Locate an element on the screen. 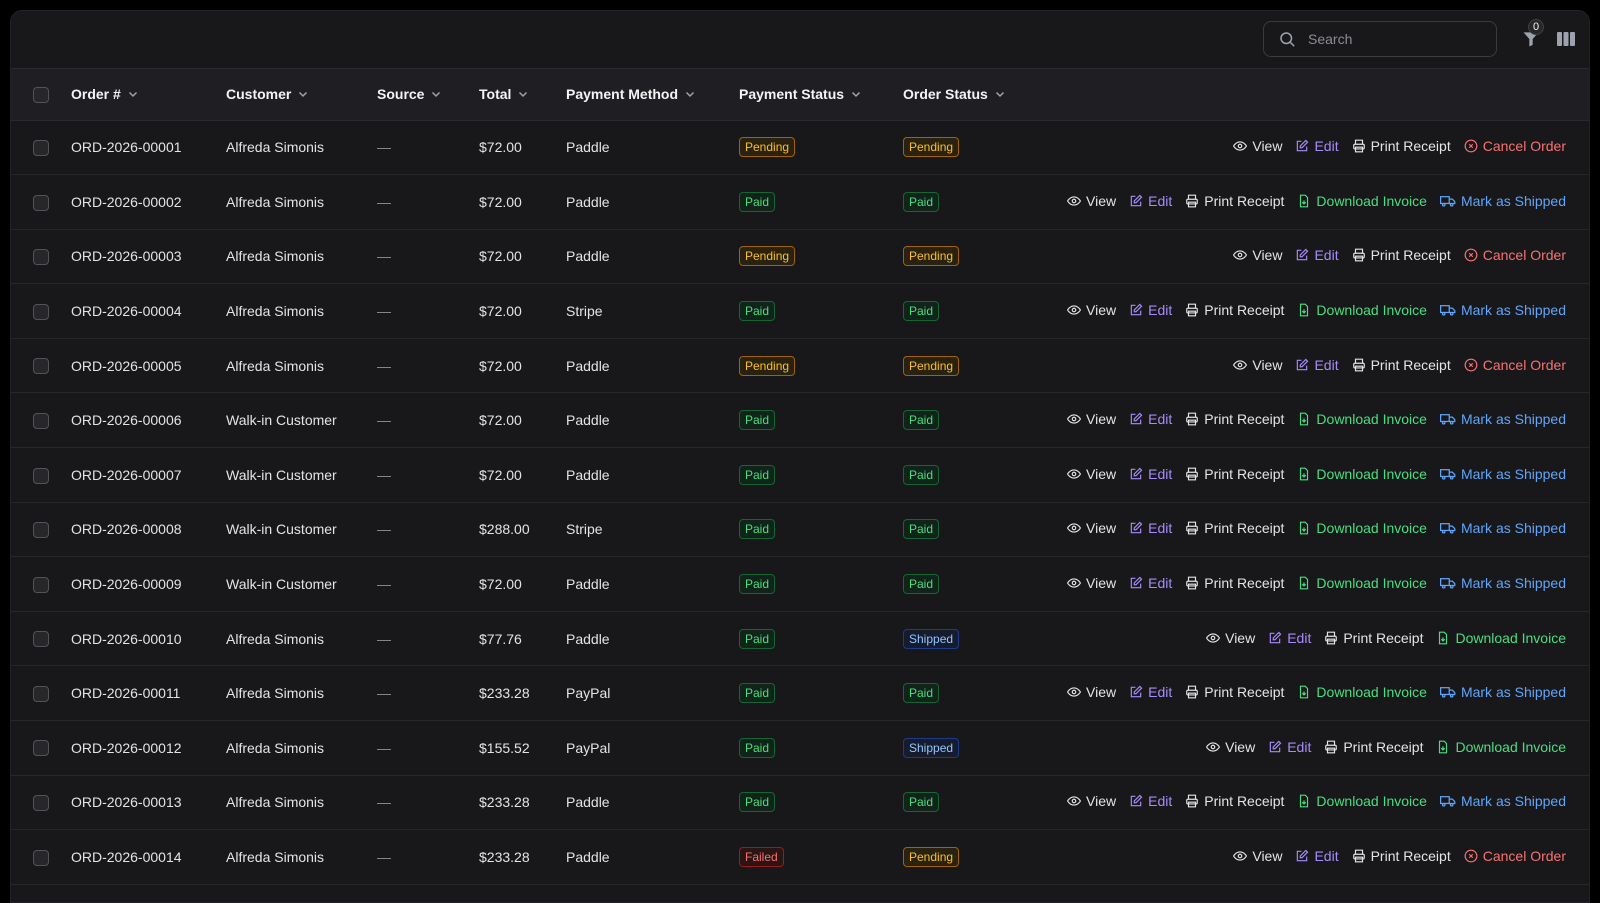 The image size is (1600, 903). column-toggle-button is located at coordinates (1566, 40).